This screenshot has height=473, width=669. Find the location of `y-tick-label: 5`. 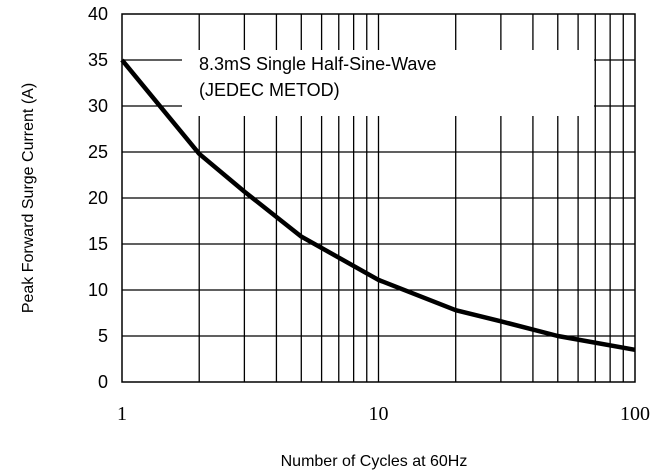

y-tick-label: 5 is located at coordinates (103, 336).